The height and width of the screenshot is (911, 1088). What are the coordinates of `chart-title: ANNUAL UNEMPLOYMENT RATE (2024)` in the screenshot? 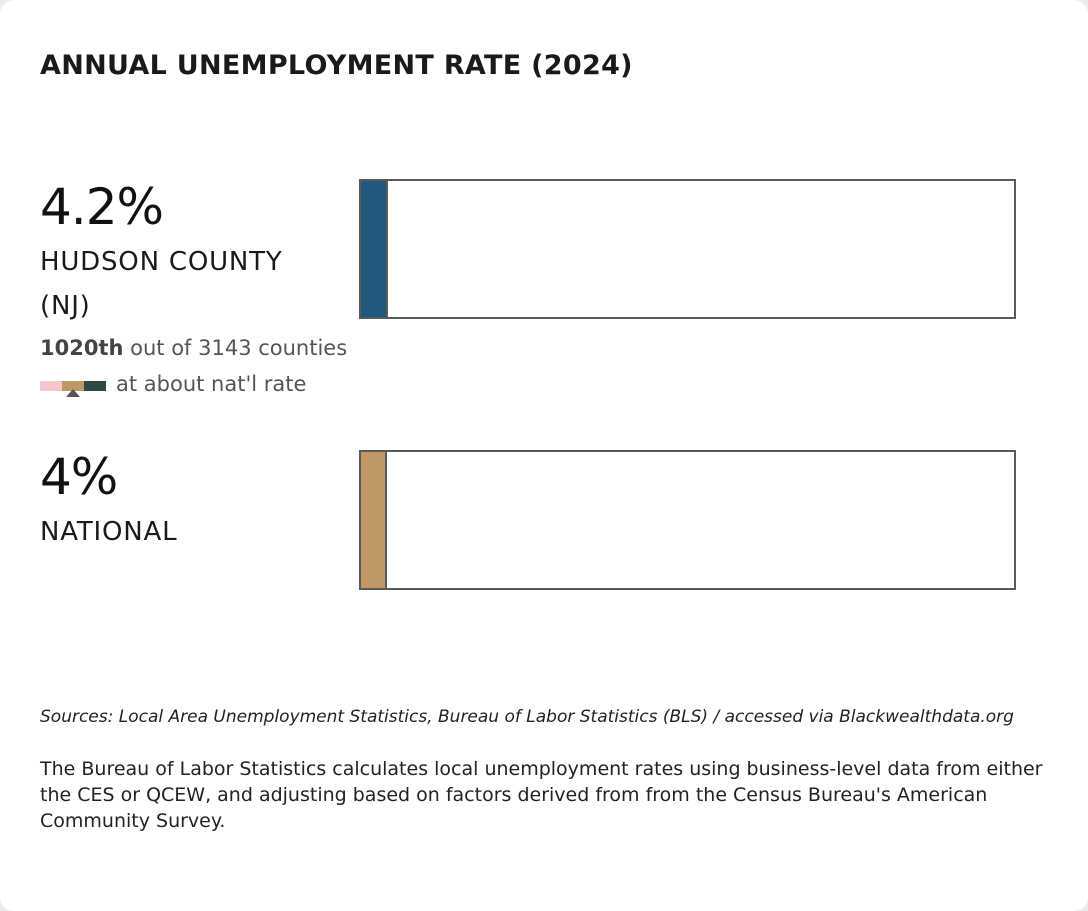 It's located at (336, 65).